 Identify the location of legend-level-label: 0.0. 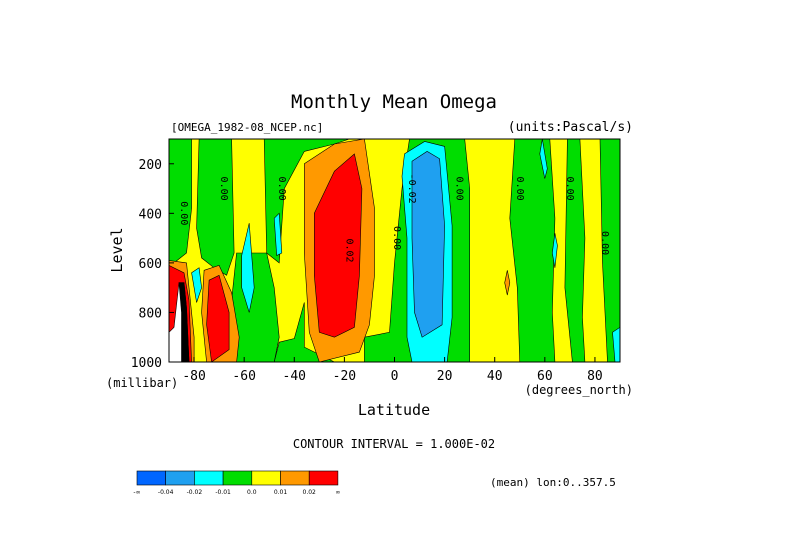
(252, 492).